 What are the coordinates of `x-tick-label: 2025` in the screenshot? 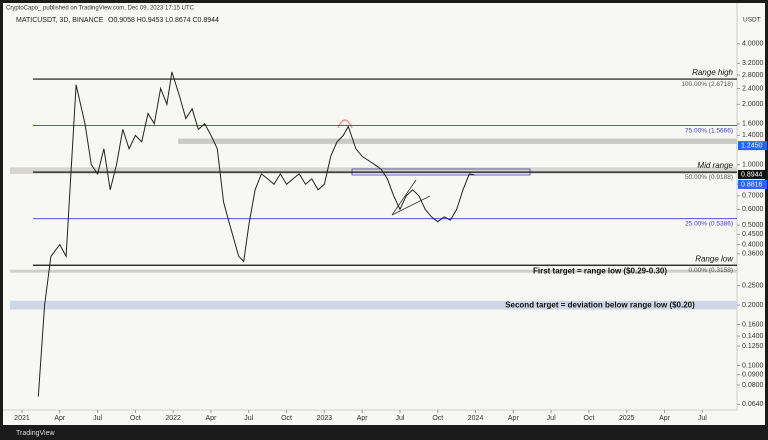 It's located at (627, 418).